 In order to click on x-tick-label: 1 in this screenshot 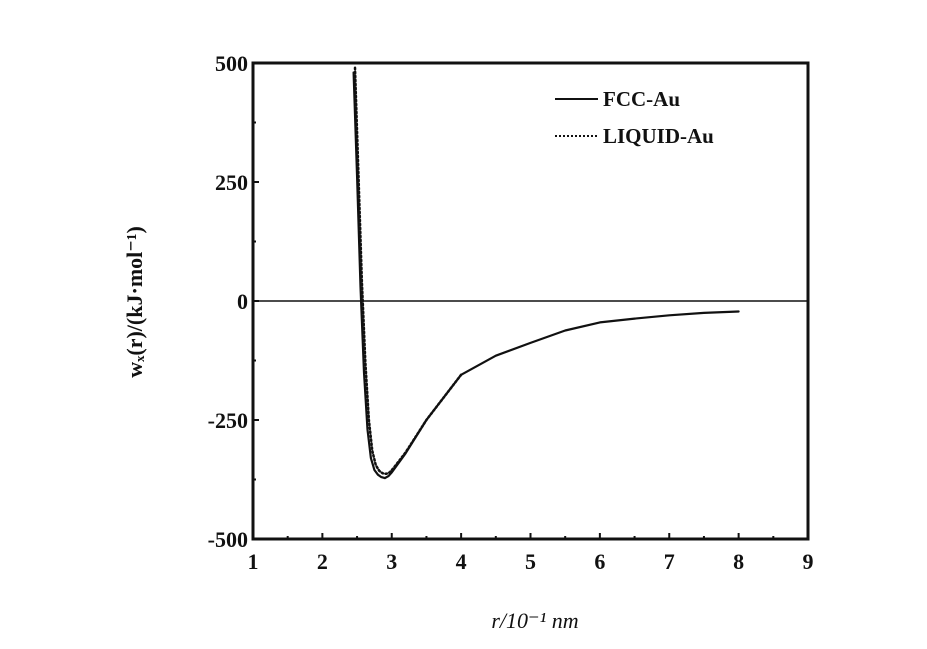, I will do `click(253, 561)`.